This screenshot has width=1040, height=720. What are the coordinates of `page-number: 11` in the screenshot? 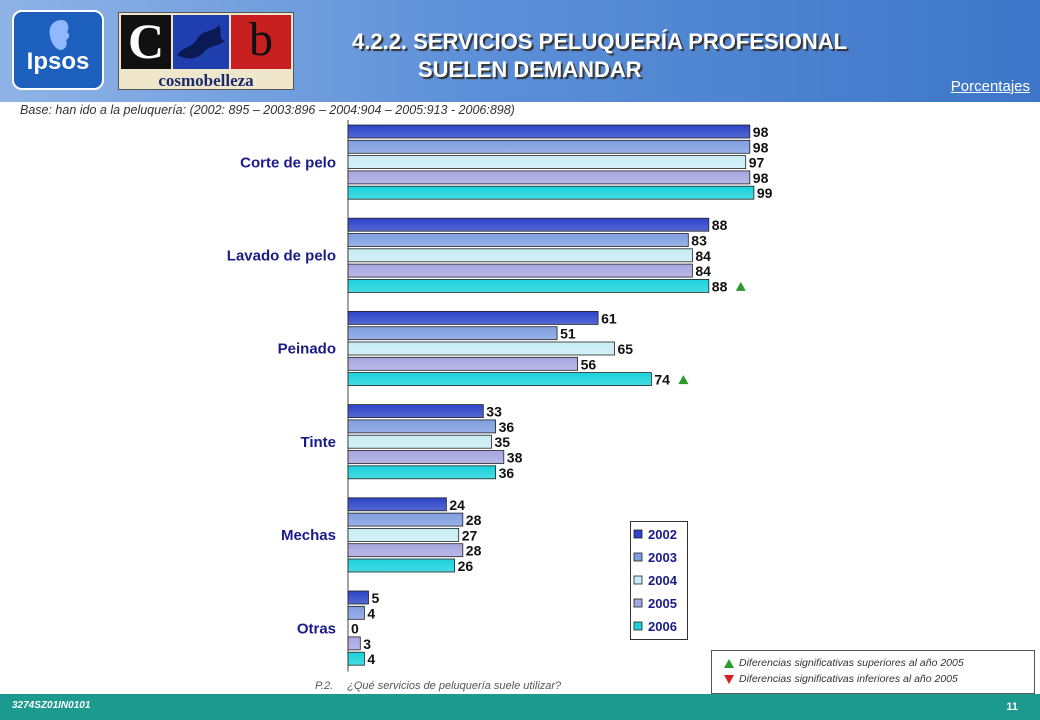 It's located at (1012, 707).